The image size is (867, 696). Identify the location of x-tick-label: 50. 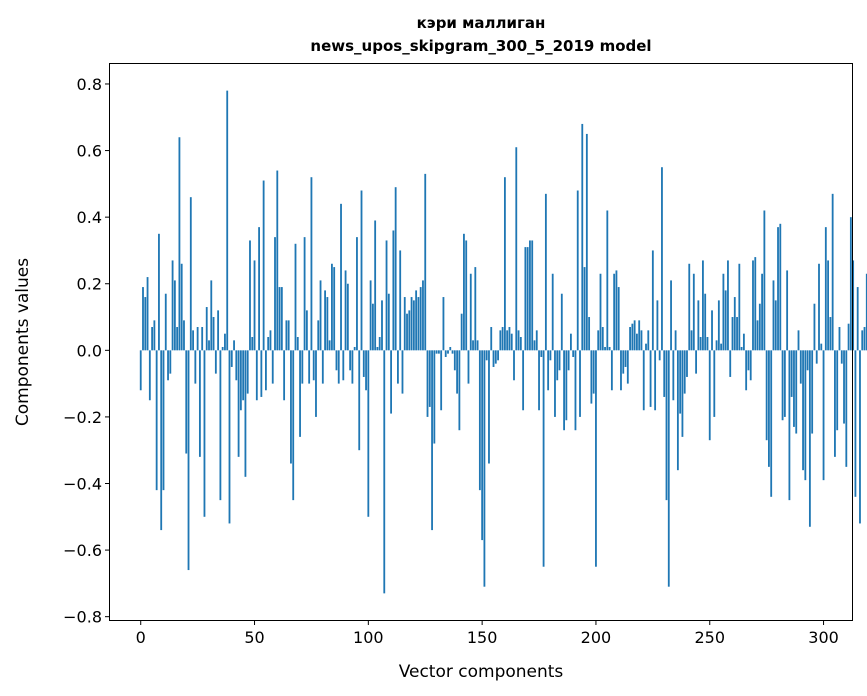
(254, 637).